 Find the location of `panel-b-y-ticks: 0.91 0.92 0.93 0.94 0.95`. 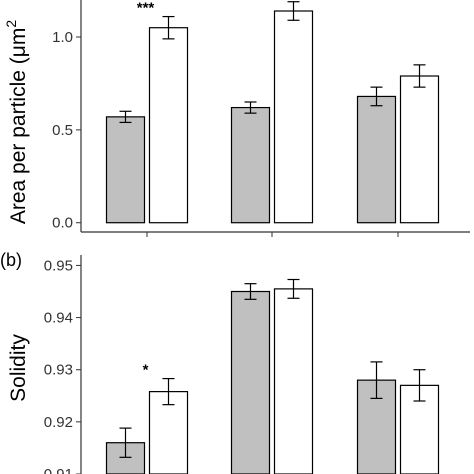

panel-b-y-ticks: 0.91 0.92 0.93 0.94 0.95 is located at coordinates (62, 365).